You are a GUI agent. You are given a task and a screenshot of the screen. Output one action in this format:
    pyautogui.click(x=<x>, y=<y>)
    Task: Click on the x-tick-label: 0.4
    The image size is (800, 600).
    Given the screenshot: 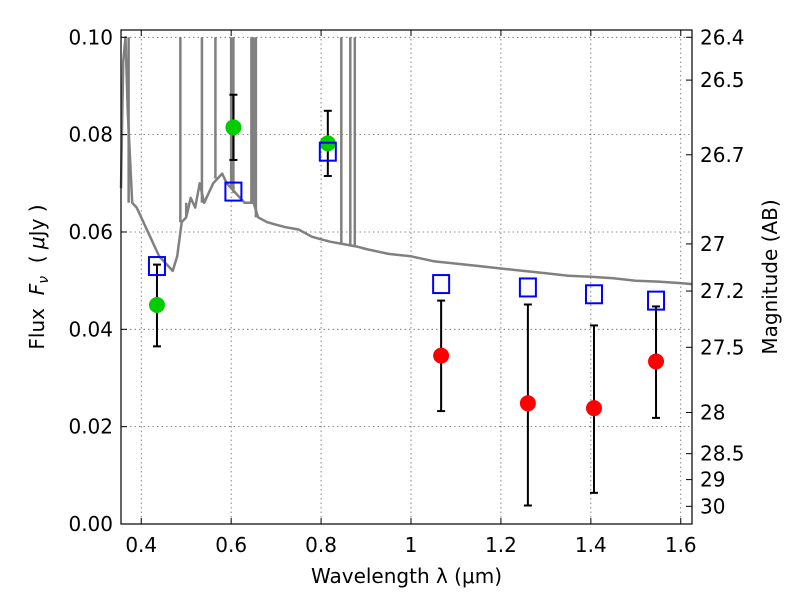 What is the action you would take?
    pyautogui.click(x=141, y=545)
    